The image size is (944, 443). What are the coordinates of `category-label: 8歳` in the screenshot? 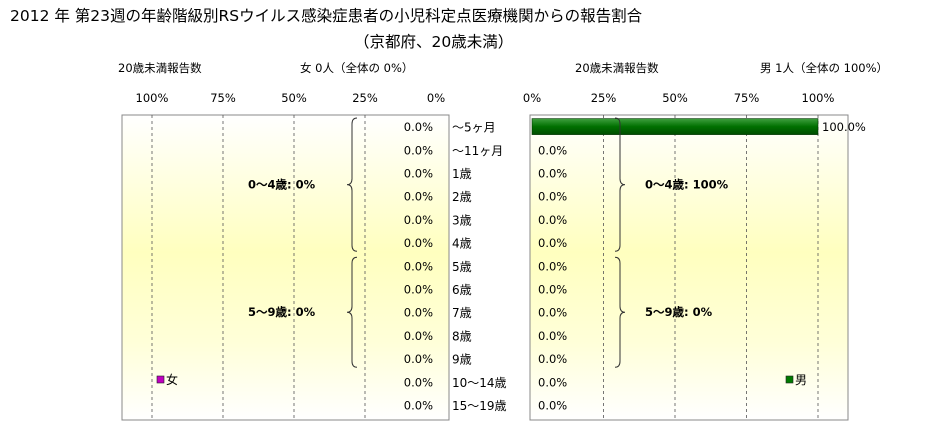 It's located at (462, 336).